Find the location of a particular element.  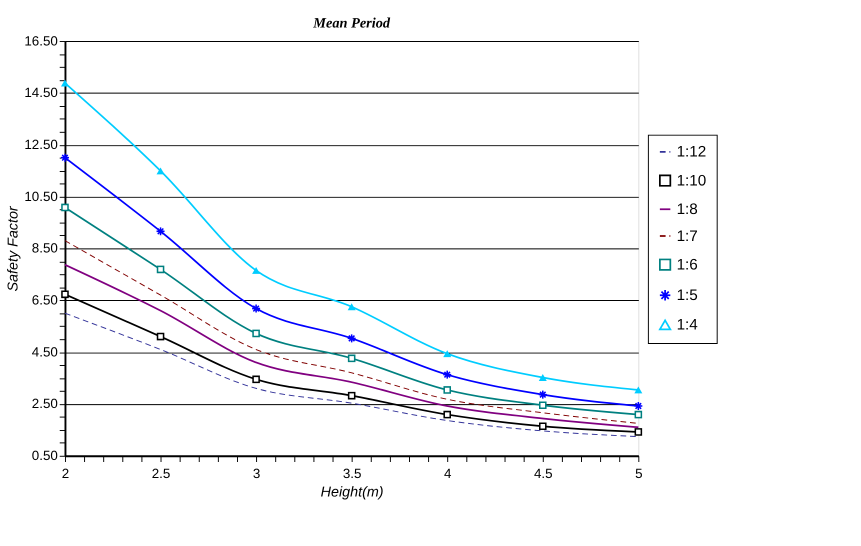

legend-label: 1:12 is located at coordinates (691, 152).